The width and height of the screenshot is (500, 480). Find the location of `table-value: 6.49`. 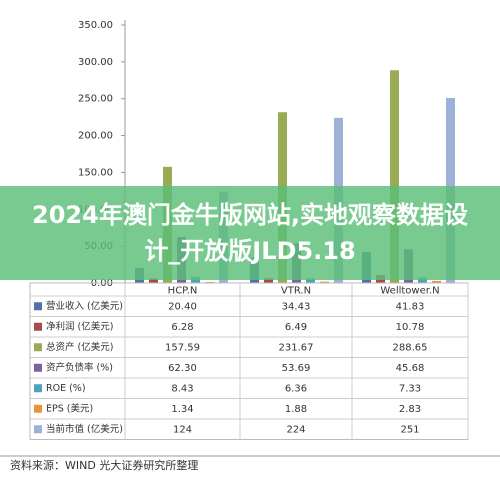

table-value: 6.49 is located at coordinates (296, 327).